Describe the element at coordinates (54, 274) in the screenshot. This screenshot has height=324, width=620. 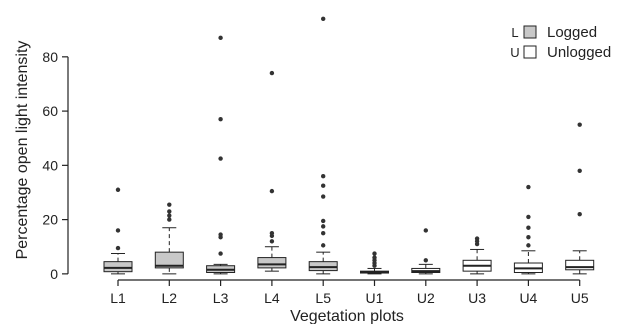
I see `y-tick-label: 0` at that location.